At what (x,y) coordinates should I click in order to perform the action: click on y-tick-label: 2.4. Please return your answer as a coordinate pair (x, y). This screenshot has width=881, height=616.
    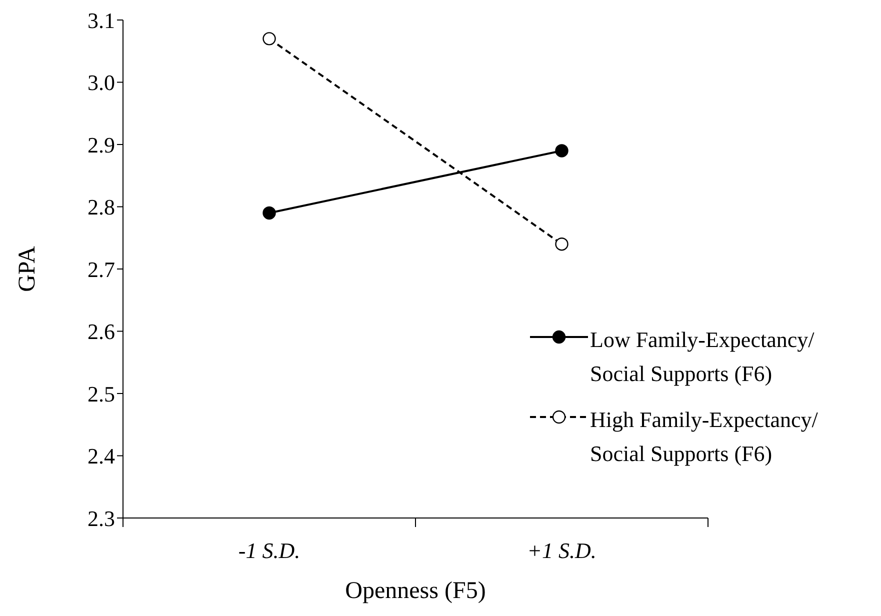
    Looking at the image, I should click on (101, 456).